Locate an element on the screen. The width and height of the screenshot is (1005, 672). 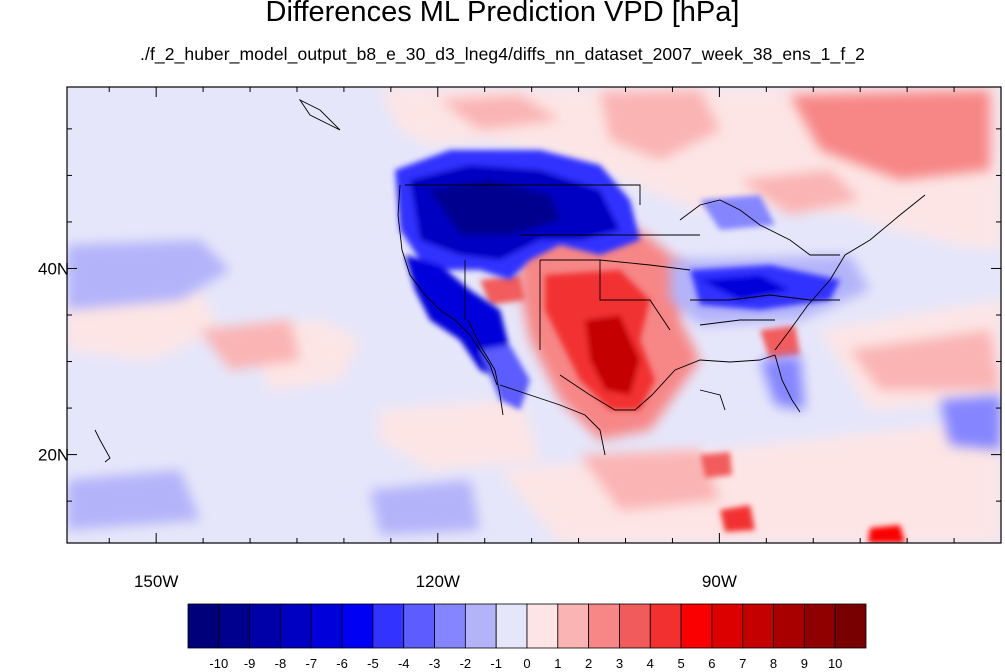
colorbar-label: -1 is located at coordinates (496, 663).